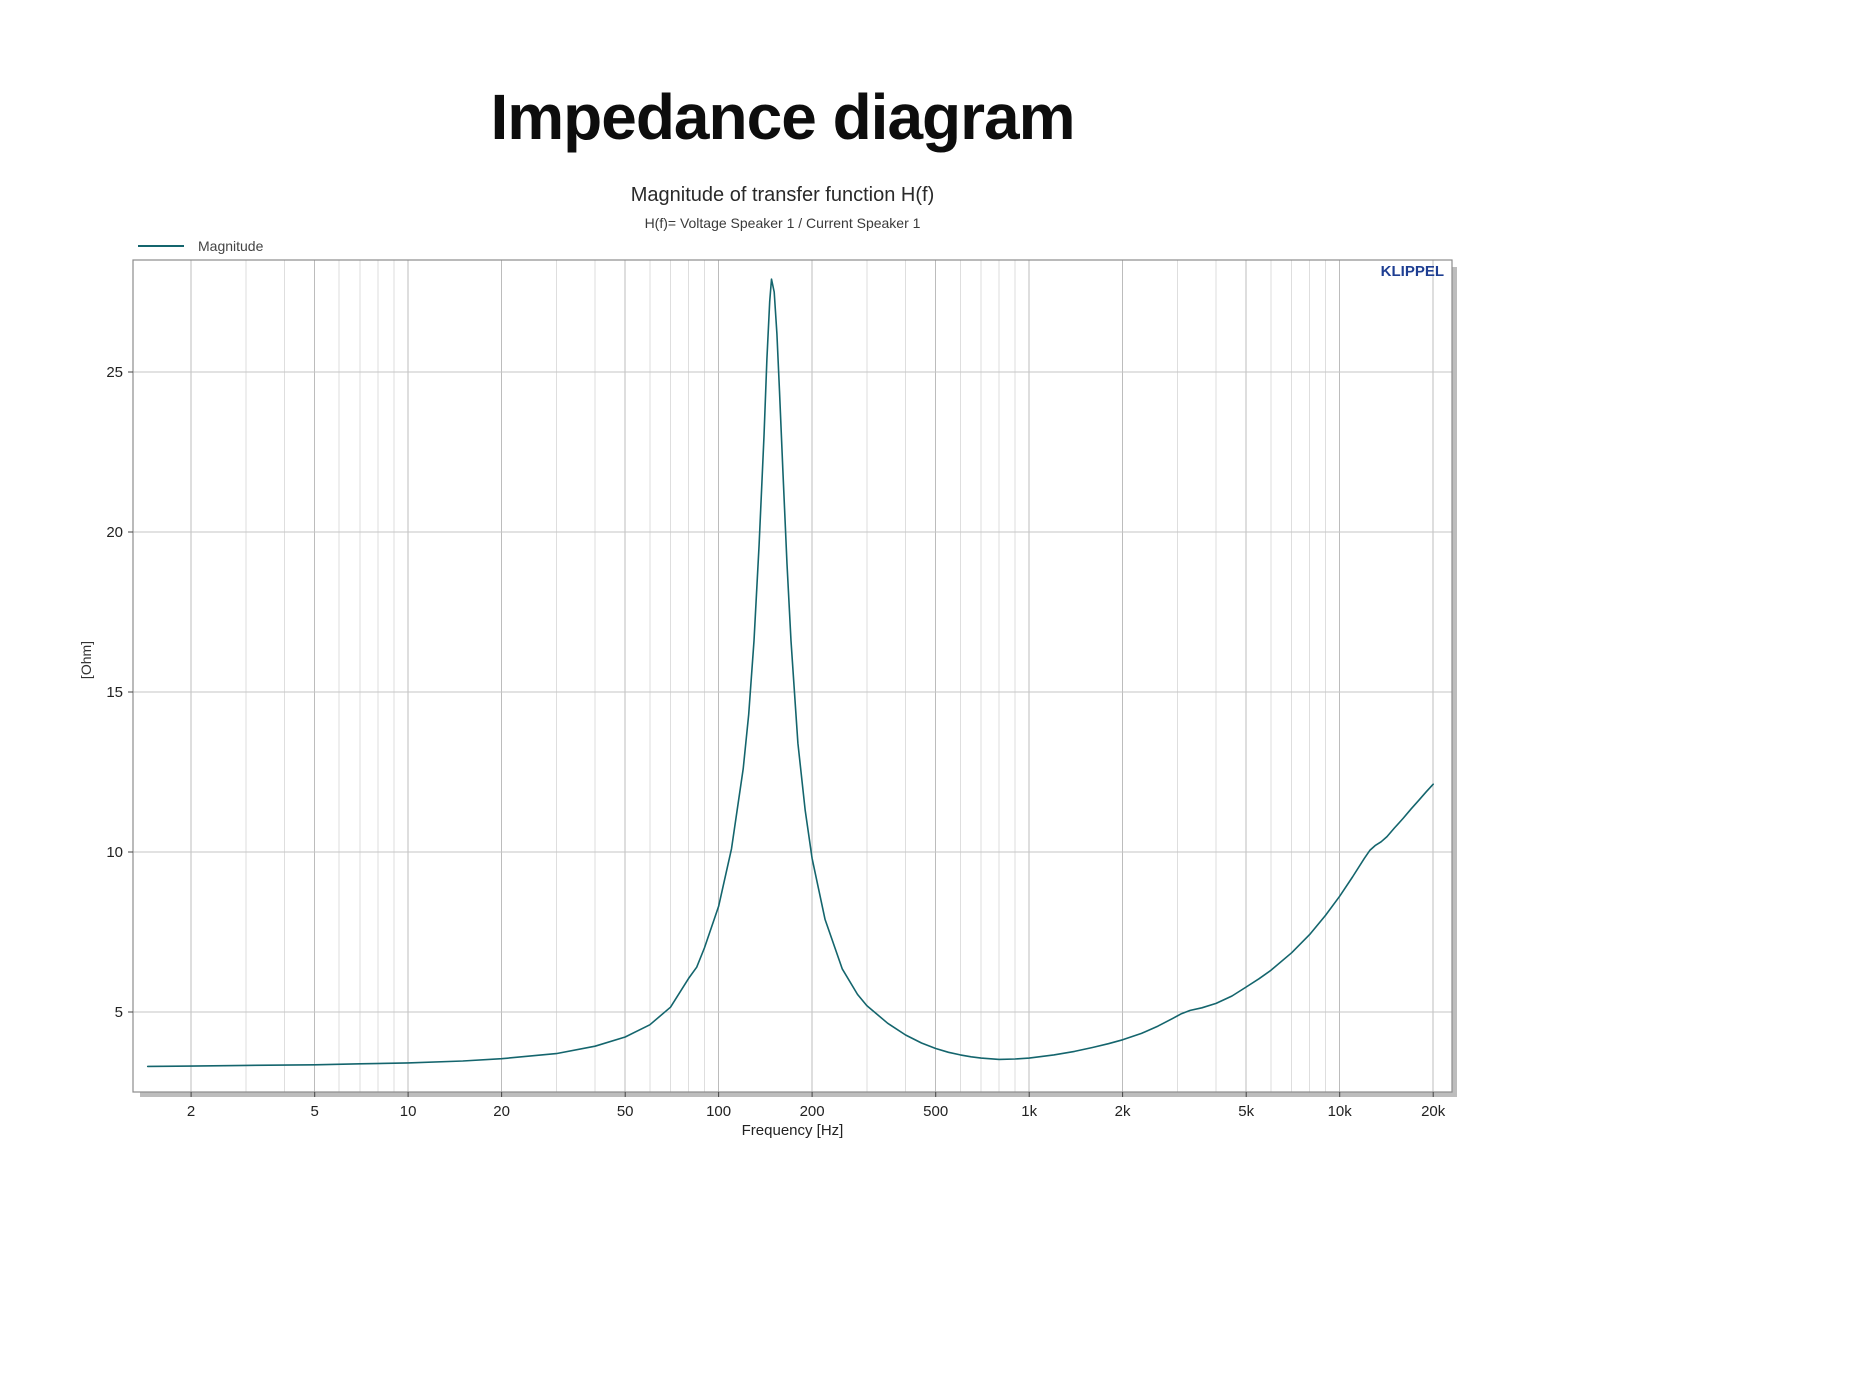  I want to click on x-tick-label: 1k, so click(1029, 1111).